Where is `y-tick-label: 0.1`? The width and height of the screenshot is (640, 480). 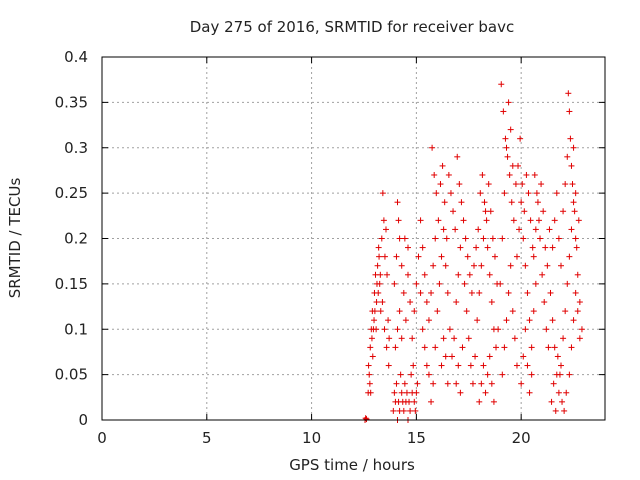
y-tick-label: 0.1 is located at coordinates (76, 329).